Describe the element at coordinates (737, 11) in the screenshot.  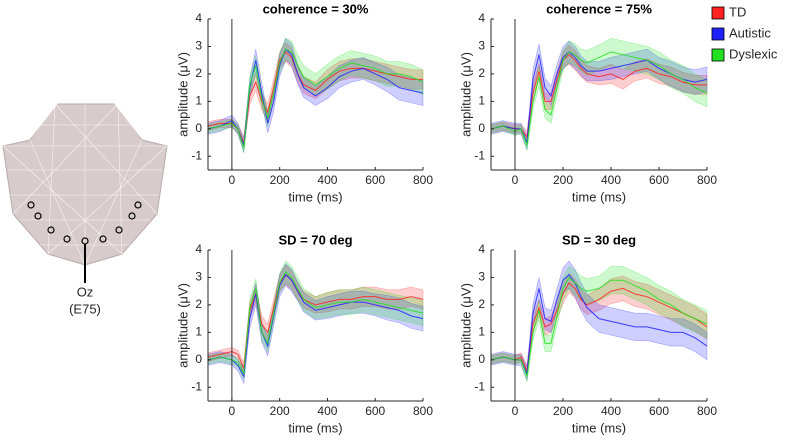
I see `legend-label: TD` at that location.